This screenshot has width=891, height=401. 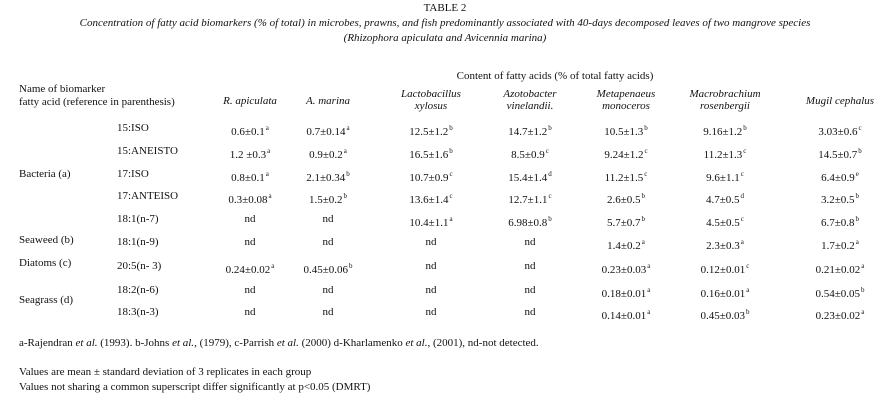 What do you see at coordinates (624, 132) in the screenshot?
I see `cell-value: 10.5±1.3` at bounding box center [624, 132].